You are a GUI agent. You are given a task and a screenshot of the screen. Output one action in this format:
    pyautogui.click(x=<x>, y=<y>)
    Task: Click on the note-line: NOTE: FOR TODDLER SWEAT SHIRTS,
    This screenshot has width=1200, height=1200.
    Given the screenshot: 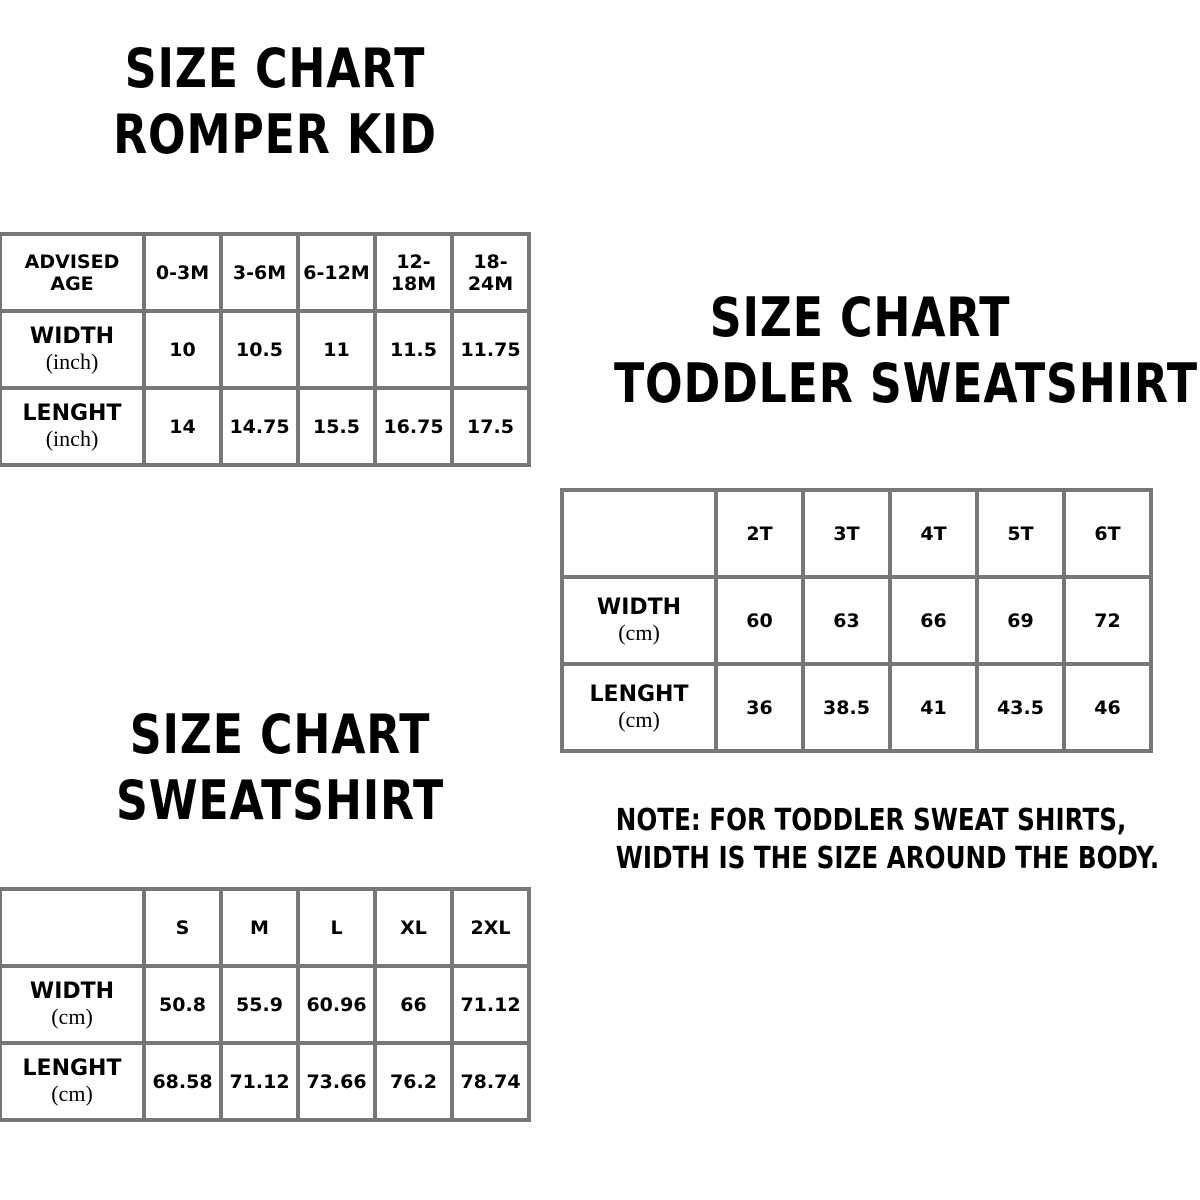 What is the action you would take?
    pyautogui.click(x=871, y=820)
    